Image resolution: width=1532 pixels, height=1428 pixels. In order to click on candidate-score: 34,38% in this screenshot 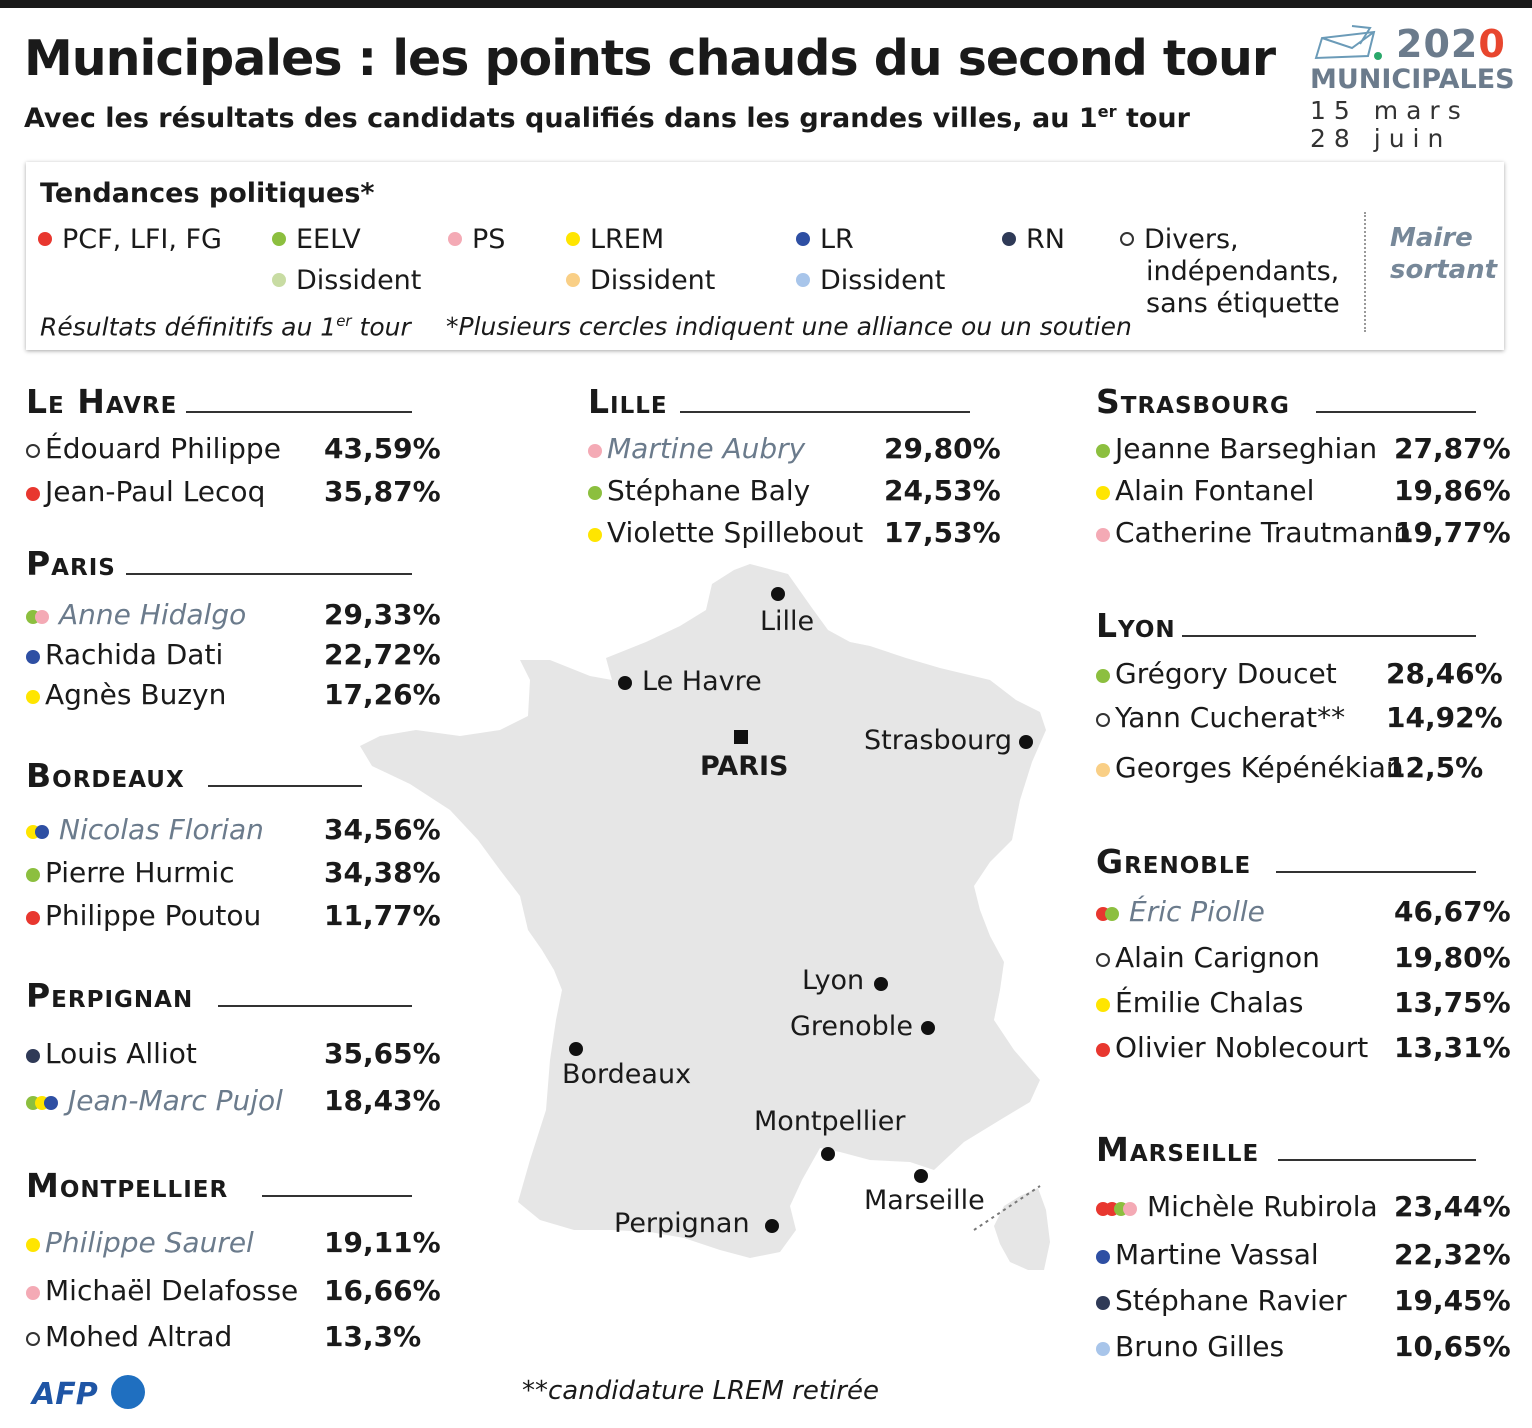, I will do `click(382, 872)`.